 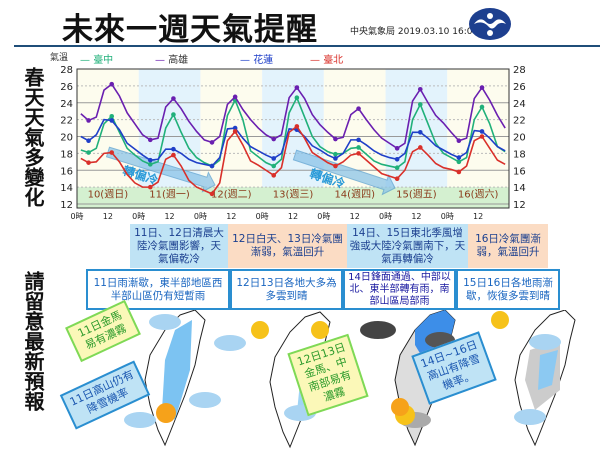 I want to click on trend-box: 14日、15日東北季風增強或大陸冷氣團南下，天氣再轉偏冷, so click(x=407, y=246).